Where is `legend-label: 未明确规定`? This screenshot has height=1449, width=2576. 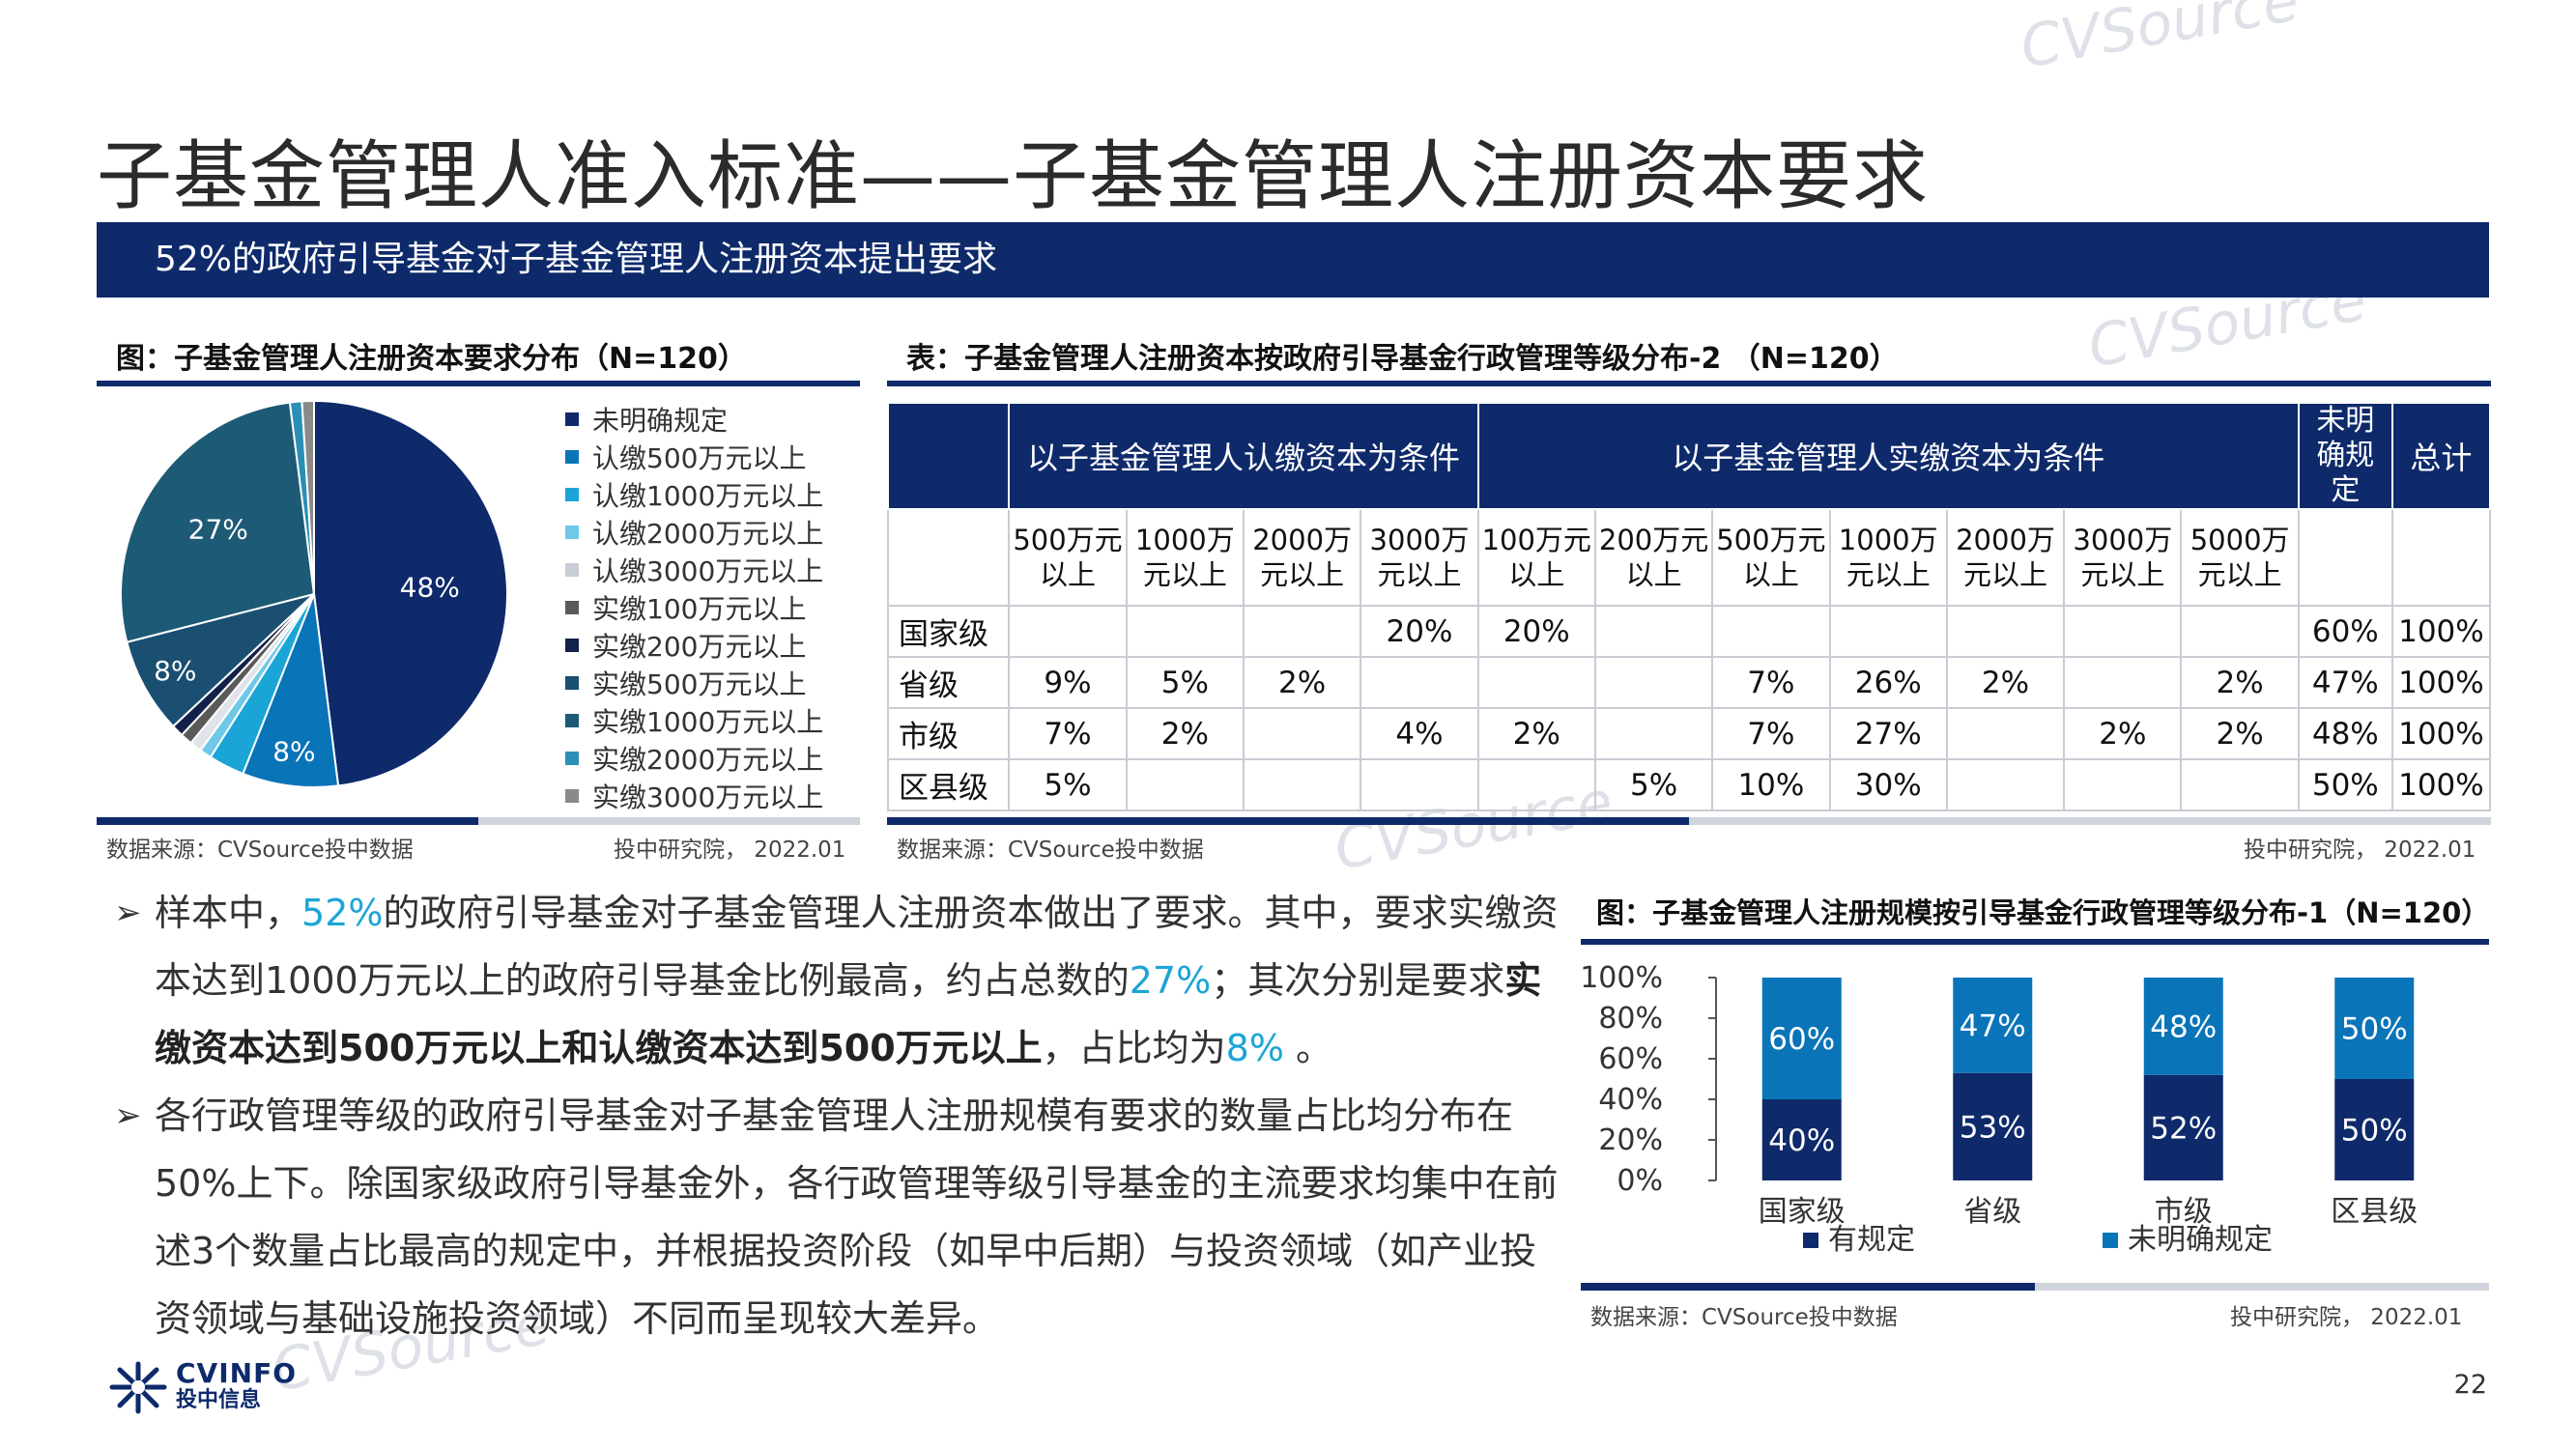 legend-label: 未明确规定 is located at coordinates (661, 420).